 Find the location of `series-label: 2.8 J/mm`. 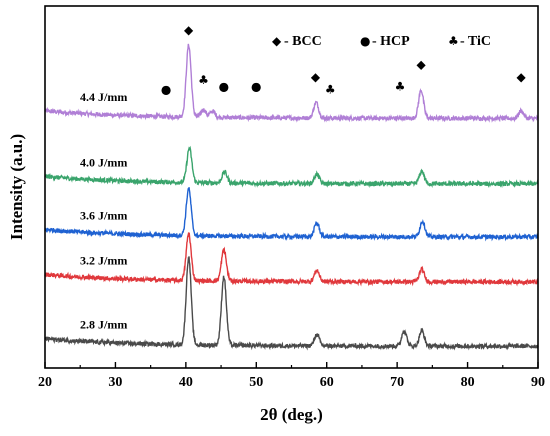

series-label: 2.8 J/mm is located at coordinates (103, 325).